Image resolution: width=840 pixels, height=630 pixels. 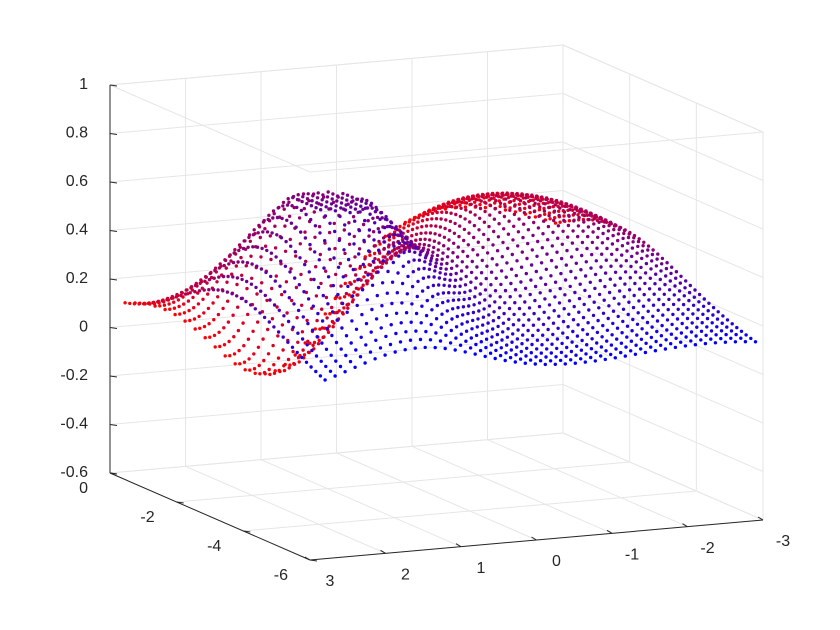 What do you see at coordinates (663, 137) in the screenshot?
I see `grid-line-z-side` at bounding box center [663, 137].